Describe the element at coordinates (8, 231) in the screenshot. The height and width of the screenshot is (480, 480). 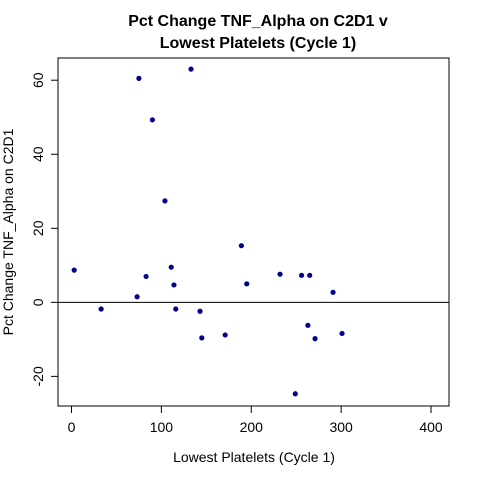
I see `y-axis-label: Pct Change TNF_Alpha on C2D1` at that location.